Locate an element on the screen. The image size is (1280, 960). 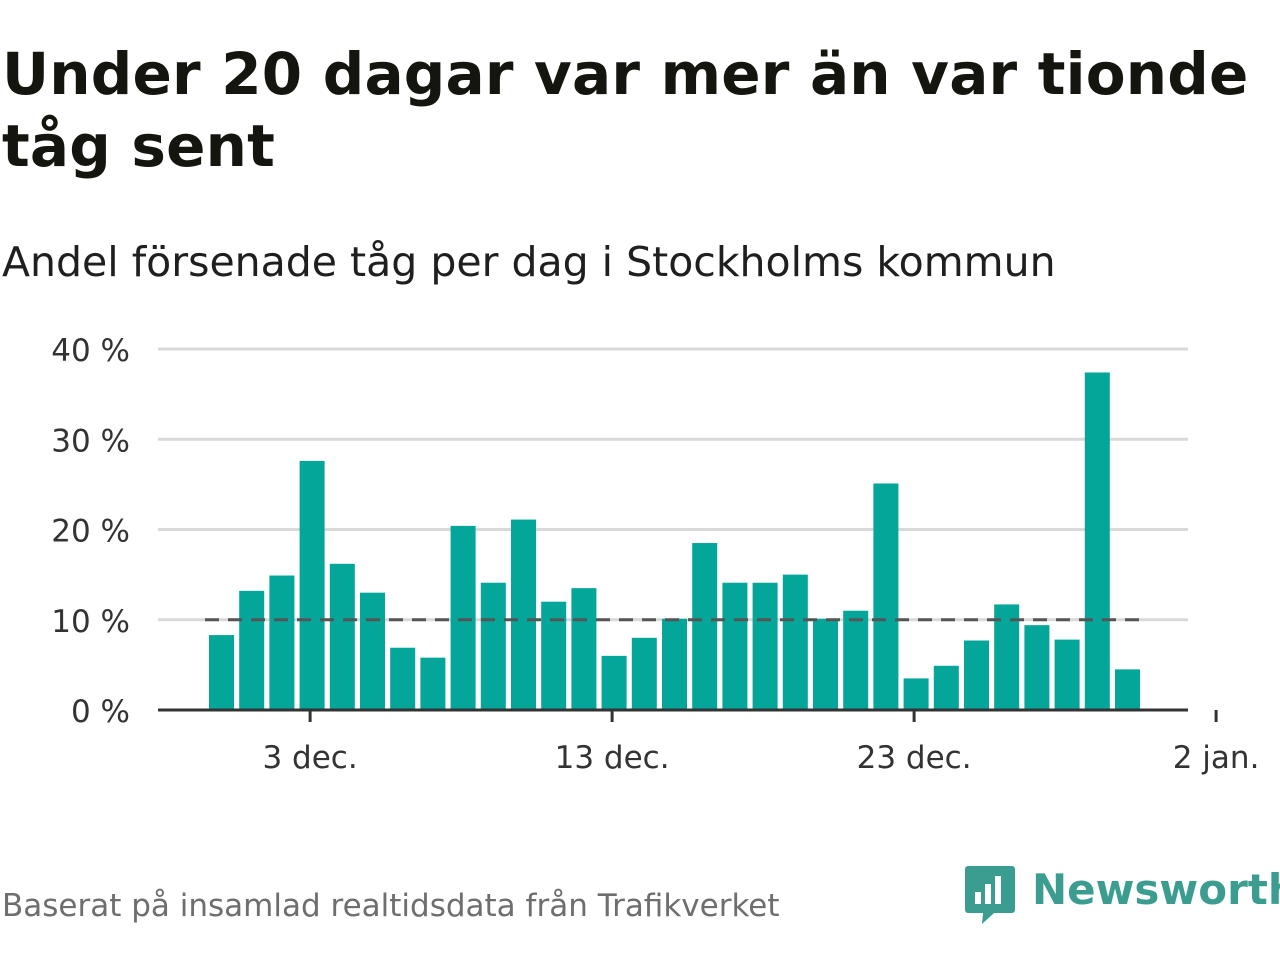
x-tick-label: 13 dec. is located at coordinates (612, 758).